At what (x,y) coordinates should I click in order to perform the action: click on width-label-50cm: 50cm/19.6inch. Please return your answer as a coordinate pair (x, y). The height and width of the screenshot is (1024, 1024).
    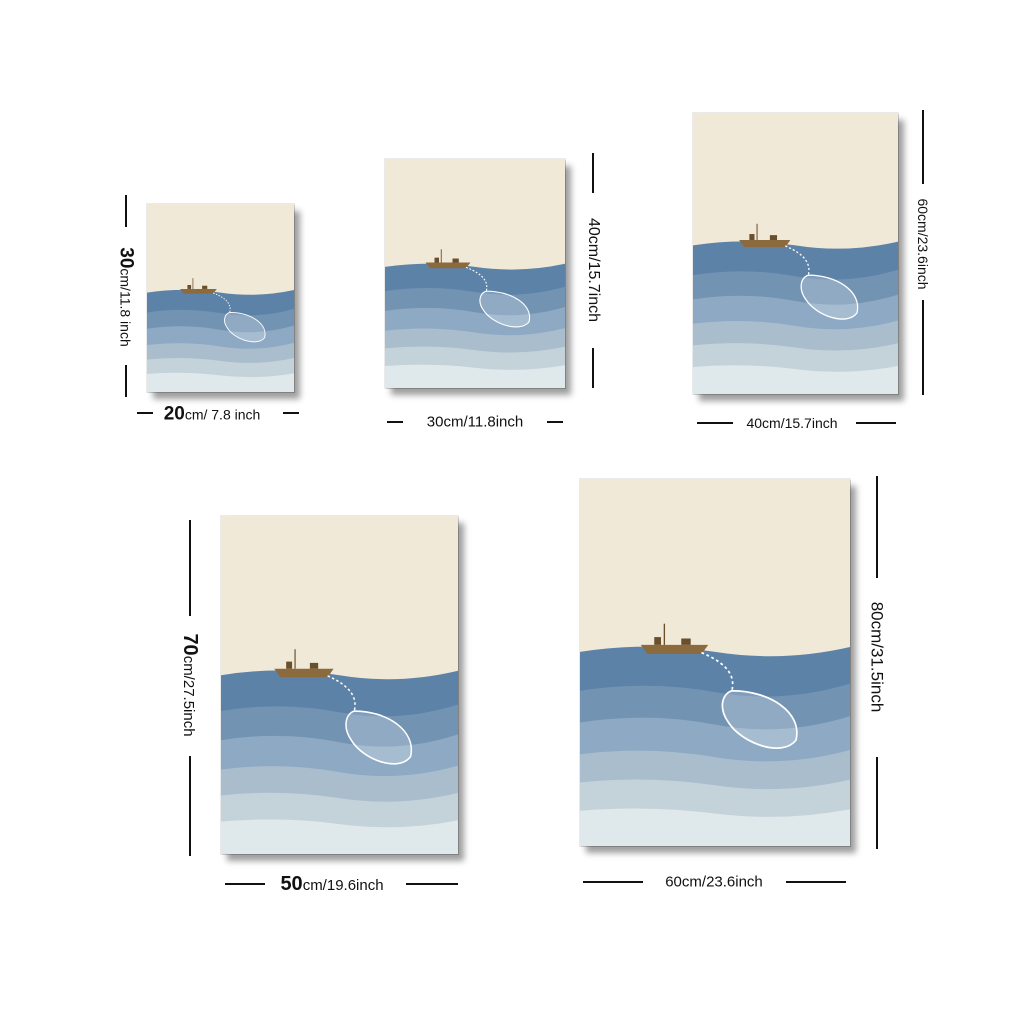
    Looking at the image, I should click on (331, 884).